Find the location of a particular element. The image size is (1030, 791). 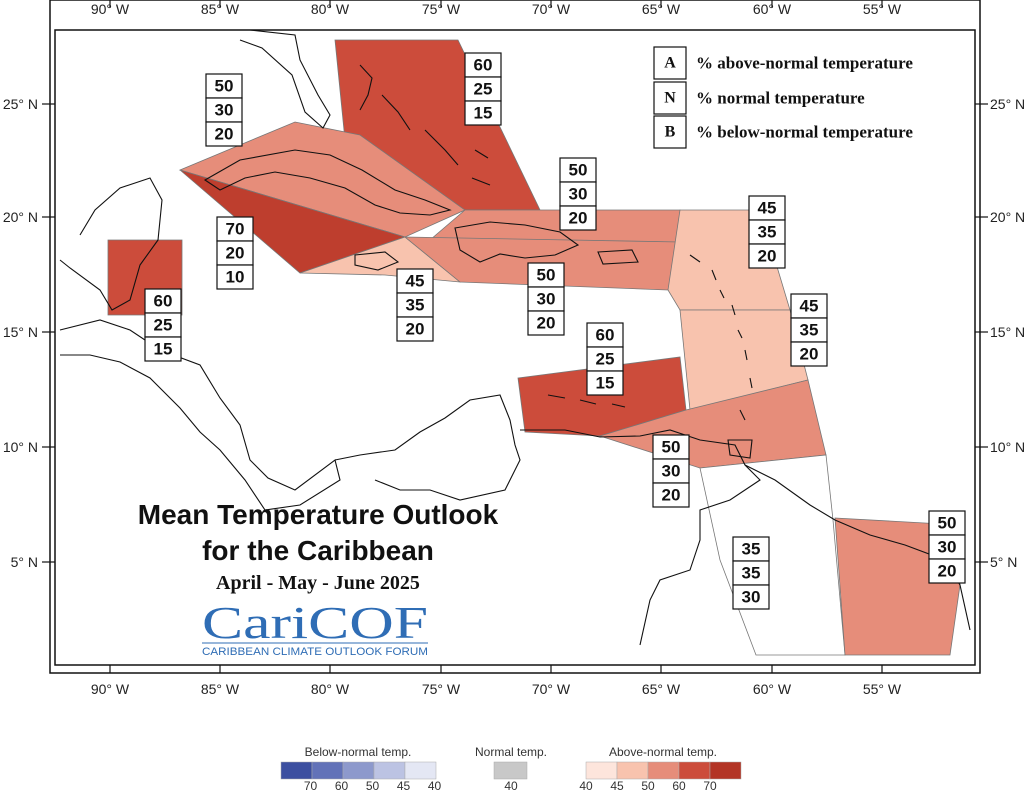

coast-trinidad is located at coordinates (740, 449).